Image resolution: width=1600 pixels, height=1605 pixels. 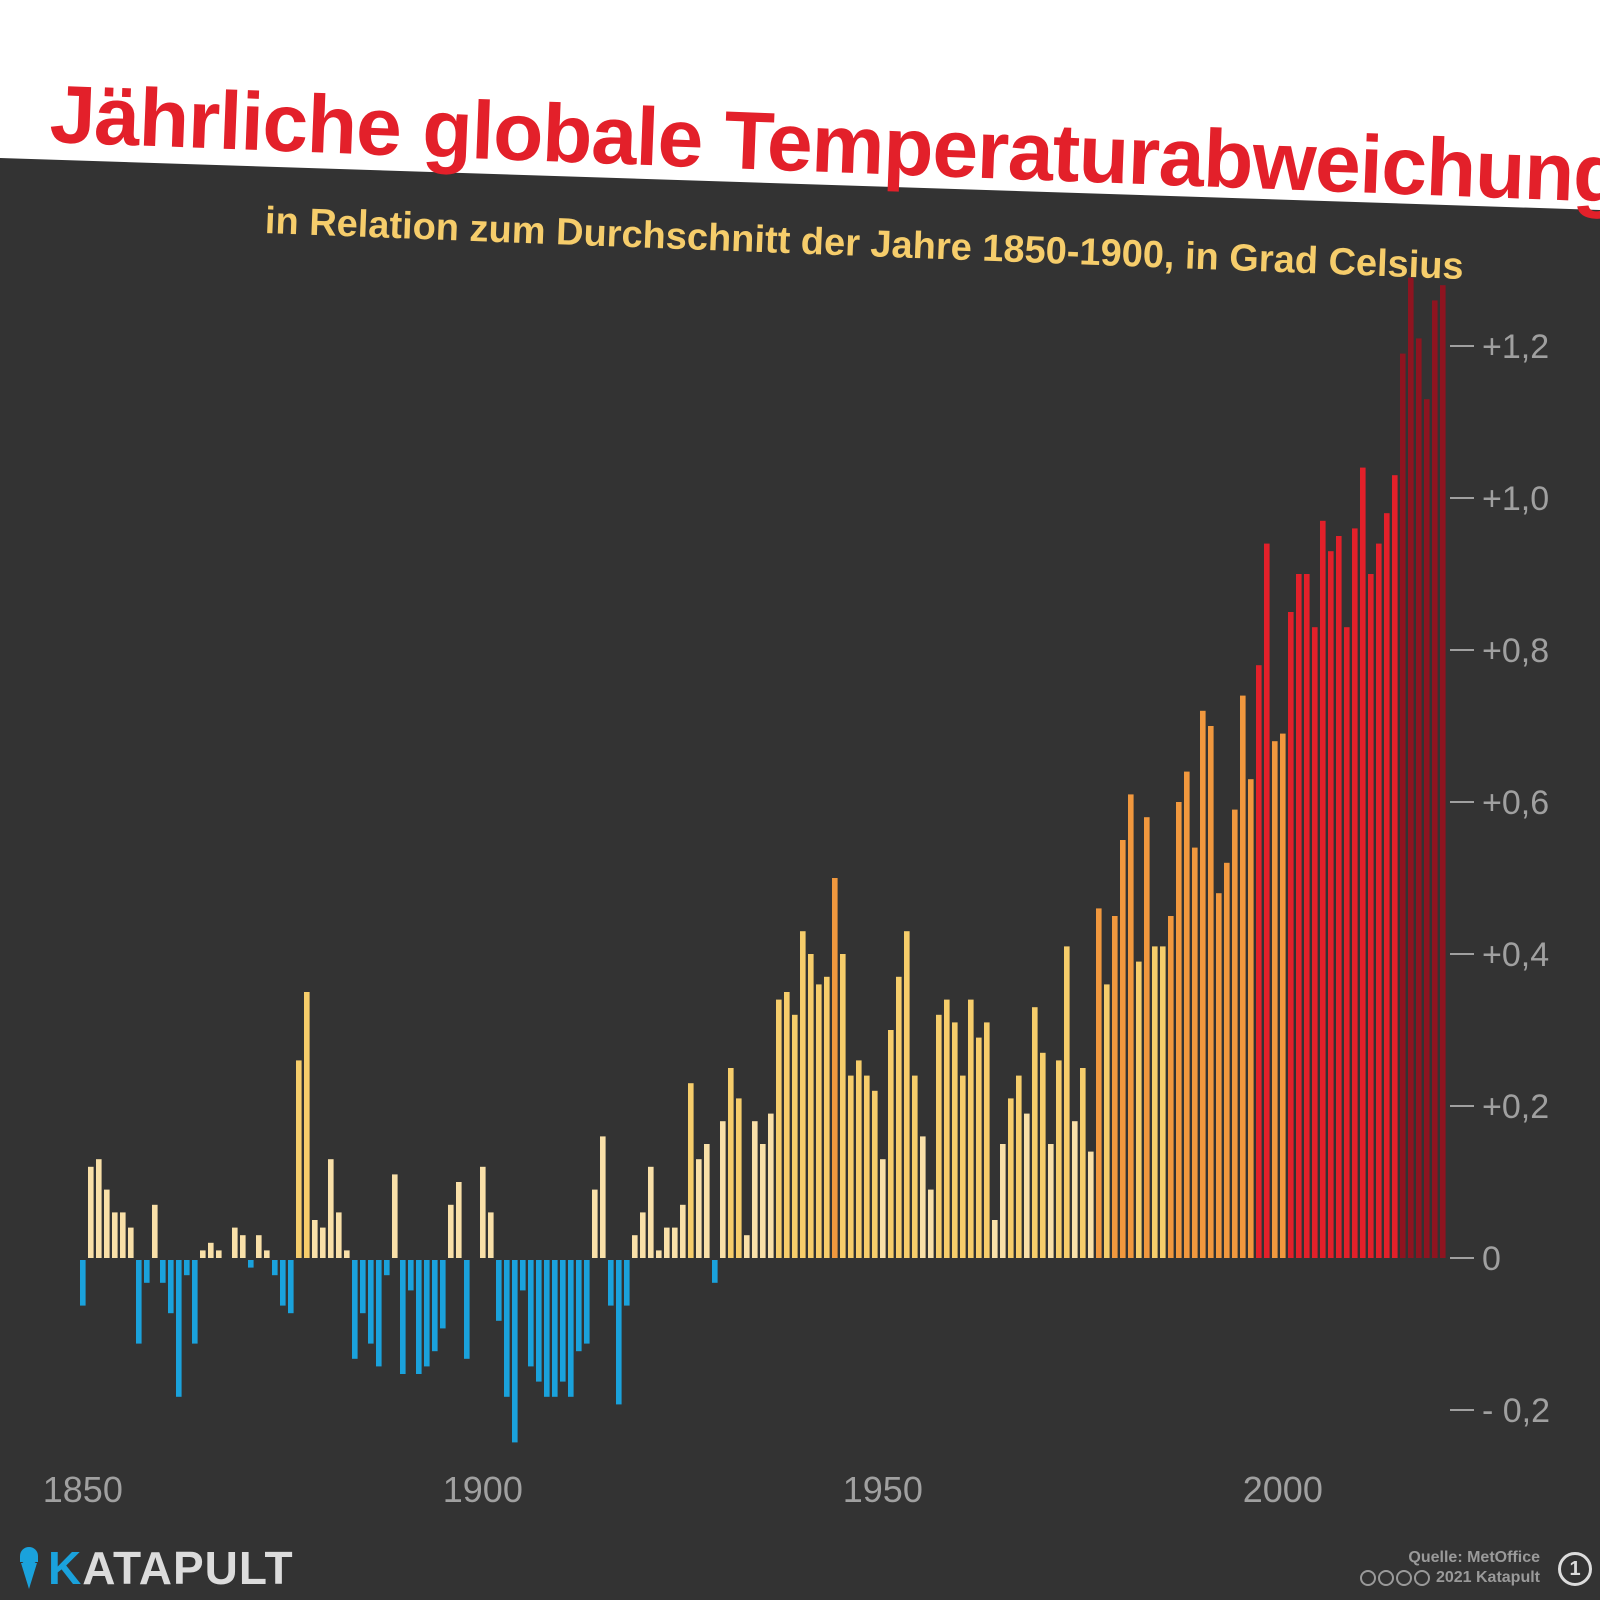 What do you see at coordinates (675, 1242) in the screenshot?
I see `bar-1924` at bounding box center [675, 1242].